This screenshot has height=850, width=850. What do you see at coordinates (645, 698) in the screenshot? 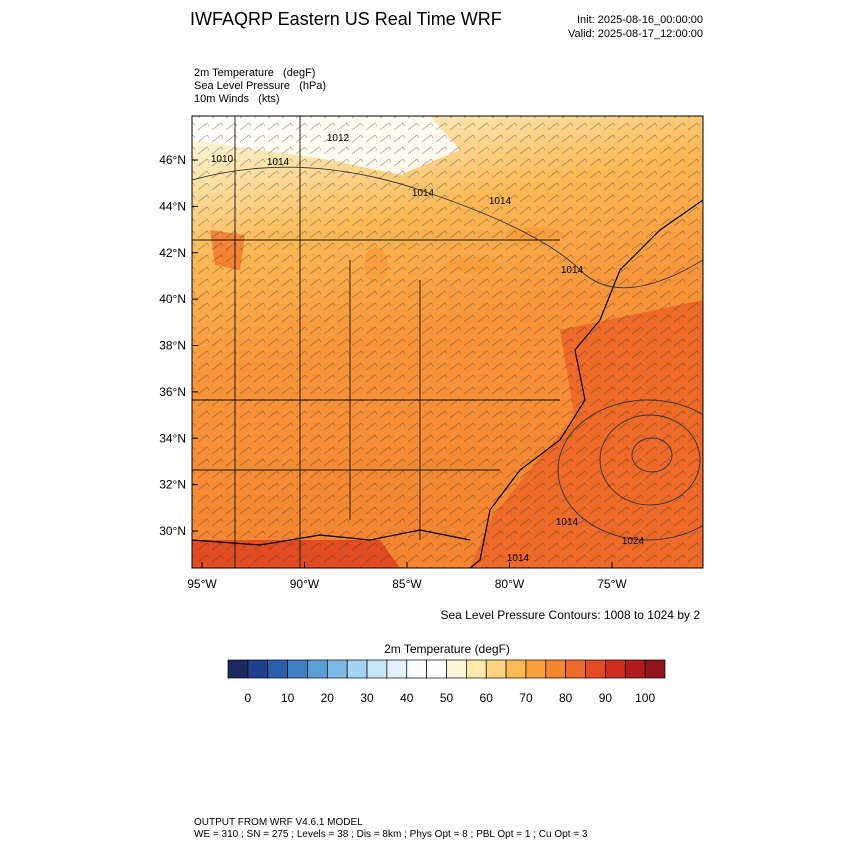
I see `colorbar-tick-label: 100` at bounding box center [645, 698].